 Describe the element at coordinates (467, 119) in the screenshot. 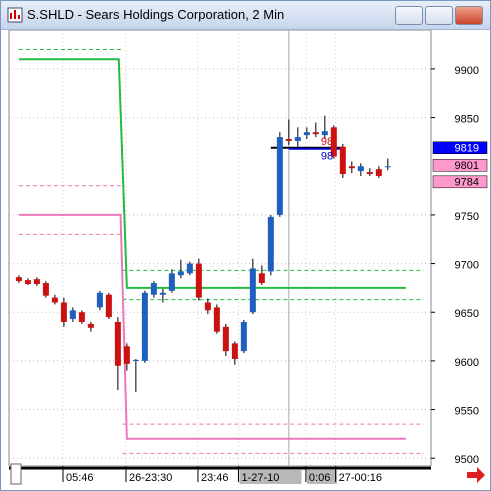

I see `y-tick-label: 9850` at that location.